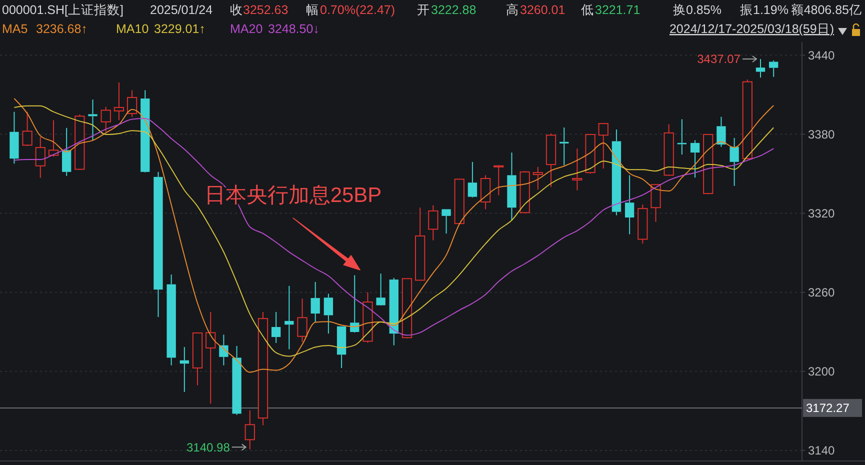  I want to click on text: 3229.01↑, so click(180, 29).